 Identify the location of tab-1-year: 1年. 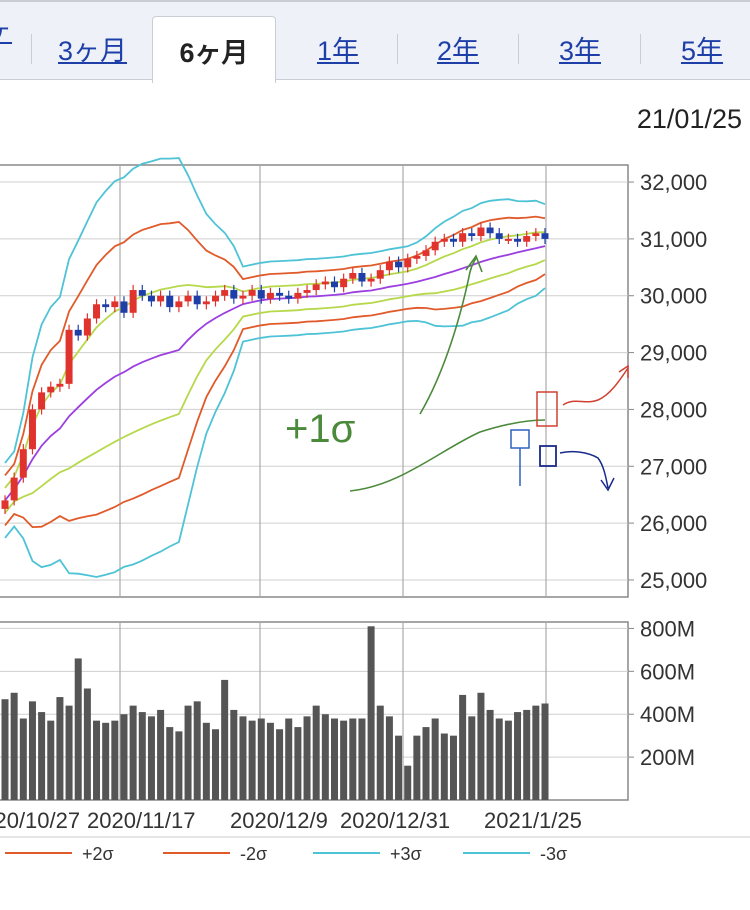
(338, 50).